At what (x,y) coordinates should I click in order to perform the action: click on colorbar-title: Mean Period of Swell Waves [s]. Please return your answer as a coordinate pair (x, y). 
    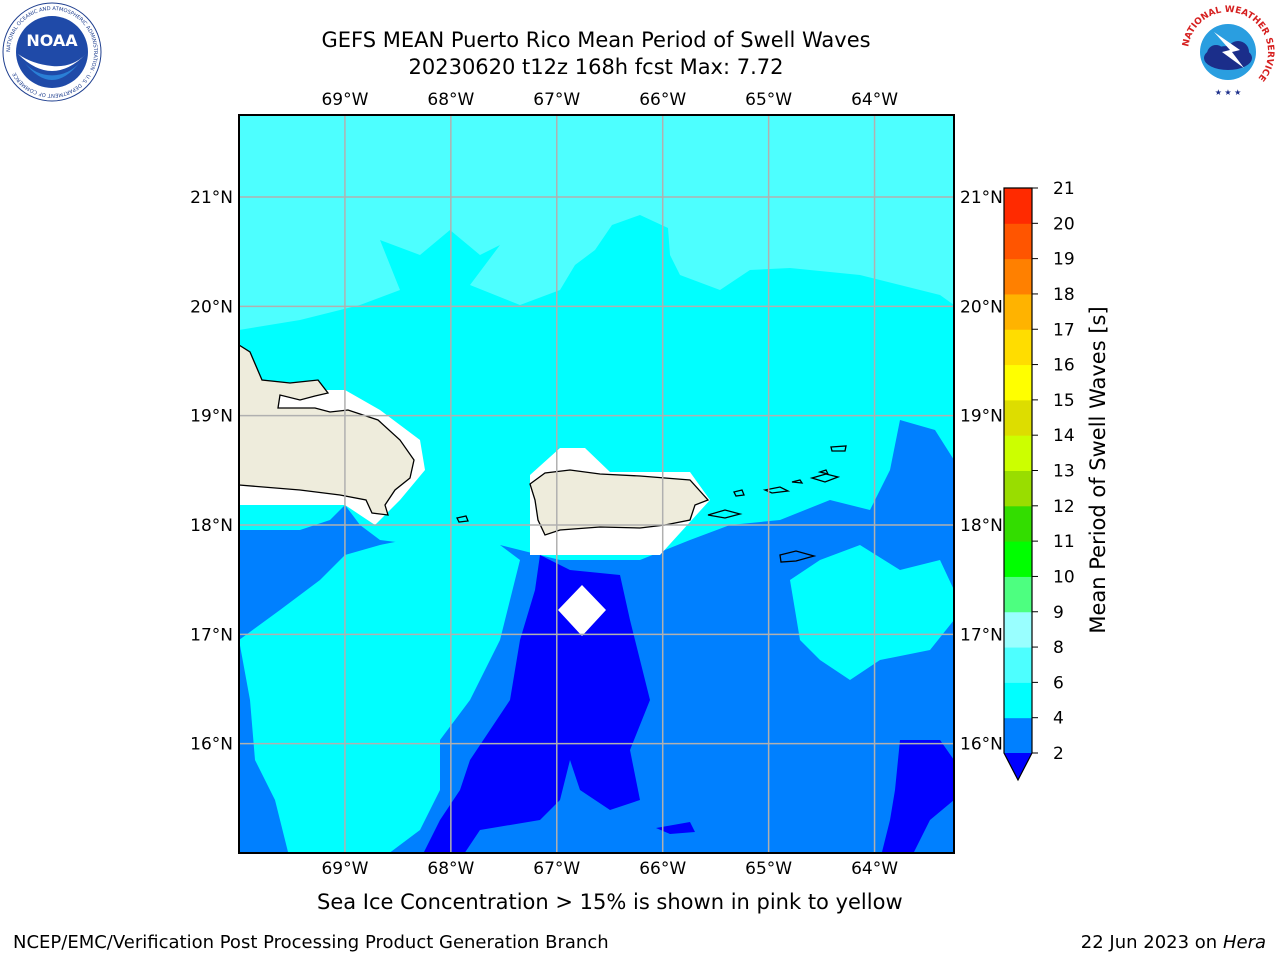
    Looking at the image, I should click on (1098, 470).